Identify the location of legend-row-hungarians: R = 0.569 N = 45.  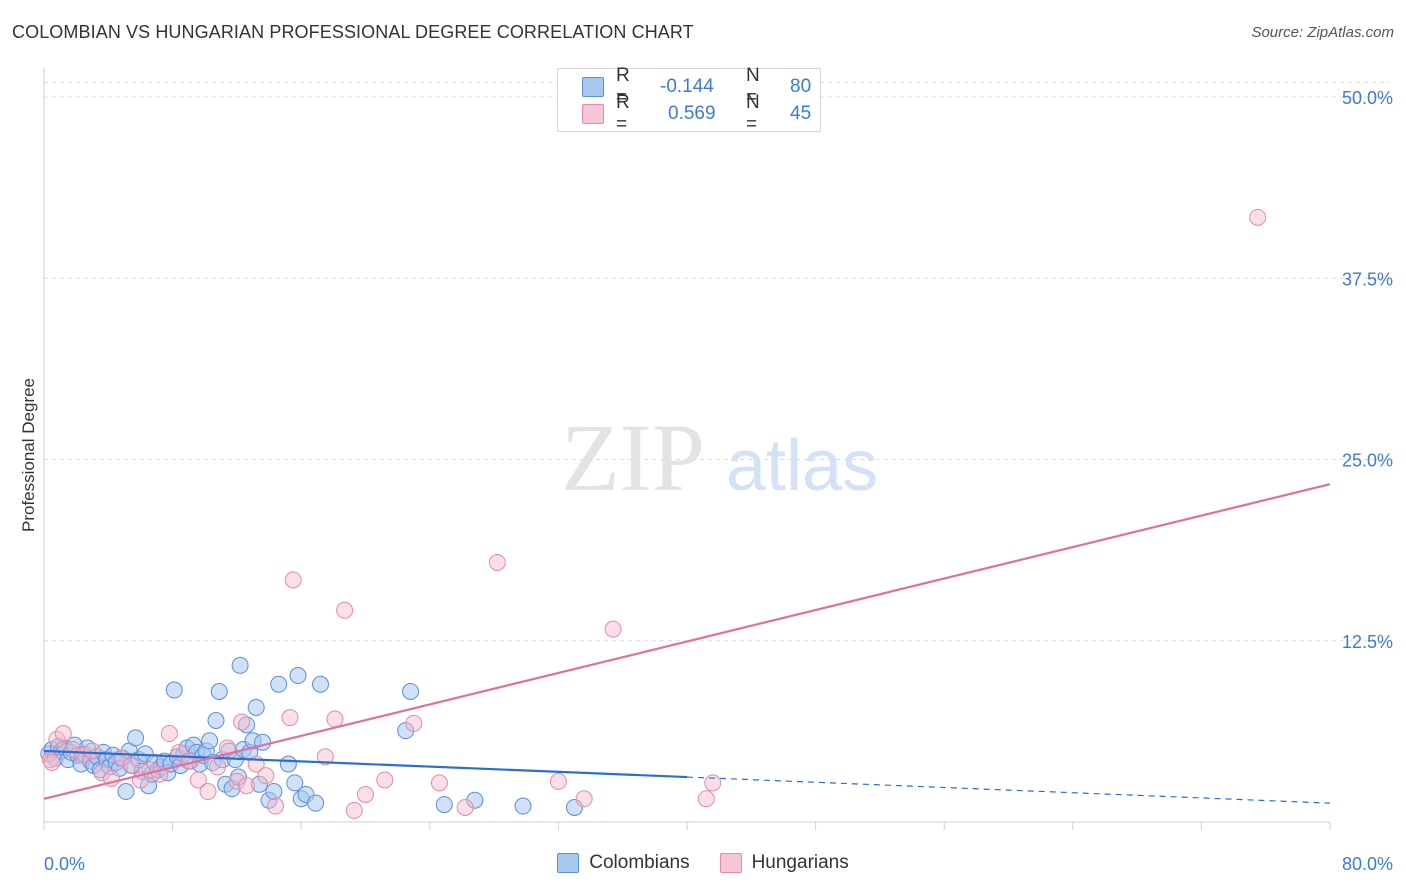
(697, 113).